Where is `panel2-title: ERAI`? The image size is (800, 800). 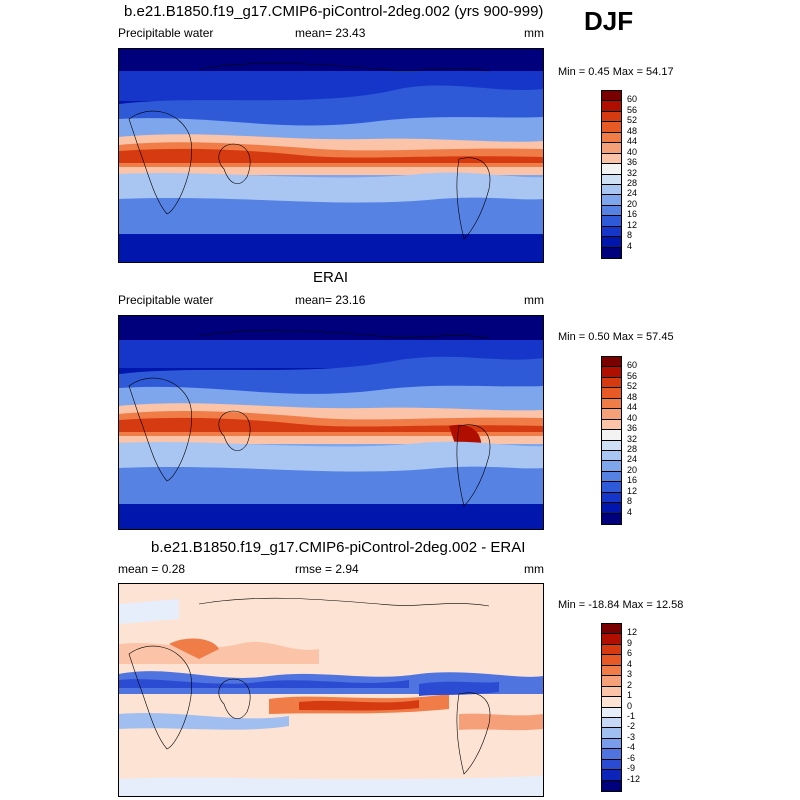
panel2-title: ERAI is located at coordinates (331, 277).